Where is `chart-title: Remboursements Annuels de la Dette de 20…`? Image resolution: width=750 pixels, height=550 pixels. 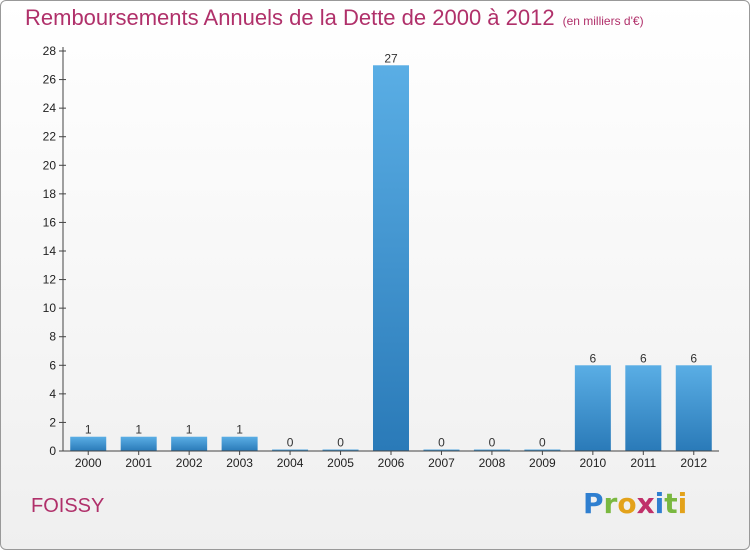
chart-title: Remboursements Annuels de la Dette de 20… is located at coordinates (334, 18).